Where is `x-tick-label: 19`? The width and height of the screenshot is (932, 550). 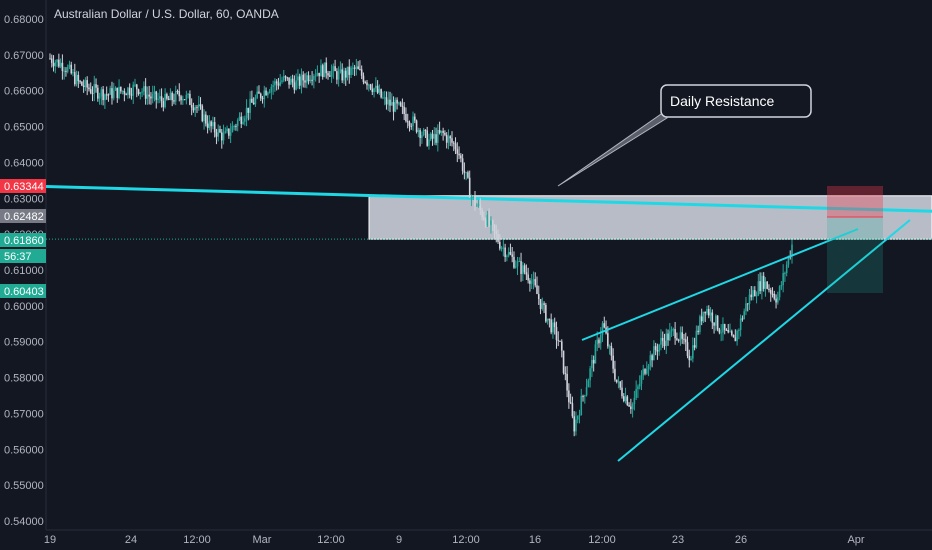 x-tick-label: 19 is located at coordinates (50, 540).